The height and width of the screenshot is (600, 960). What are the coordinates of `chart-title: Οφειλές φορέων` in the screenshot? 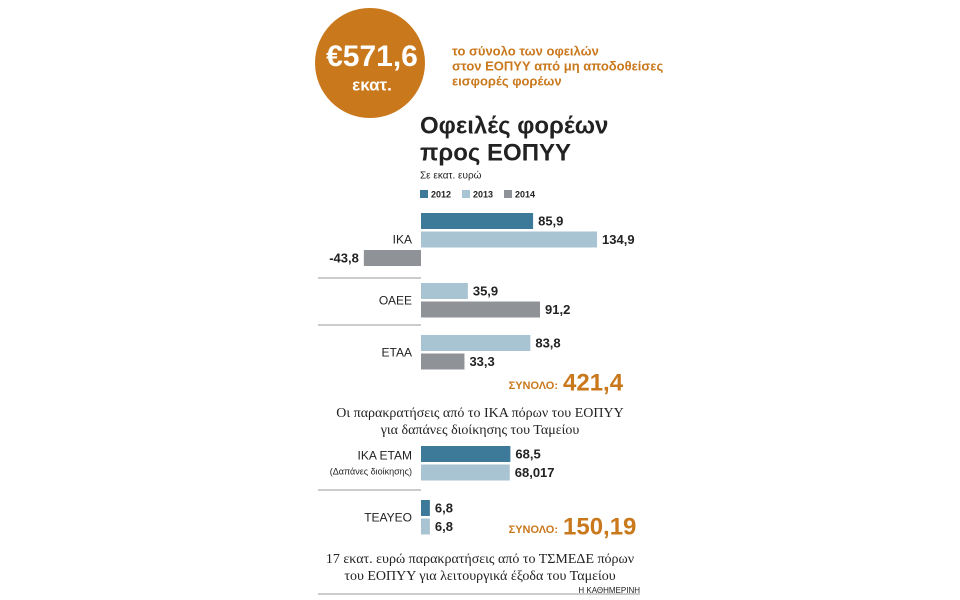 It's located at (514, 125).